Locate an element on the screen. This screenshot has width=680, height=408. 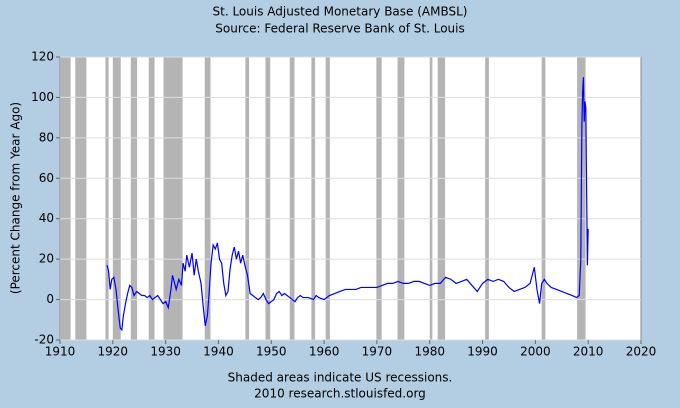
footnote: Shaded areas indicate US recessions. is located at coordinates (340, 378).